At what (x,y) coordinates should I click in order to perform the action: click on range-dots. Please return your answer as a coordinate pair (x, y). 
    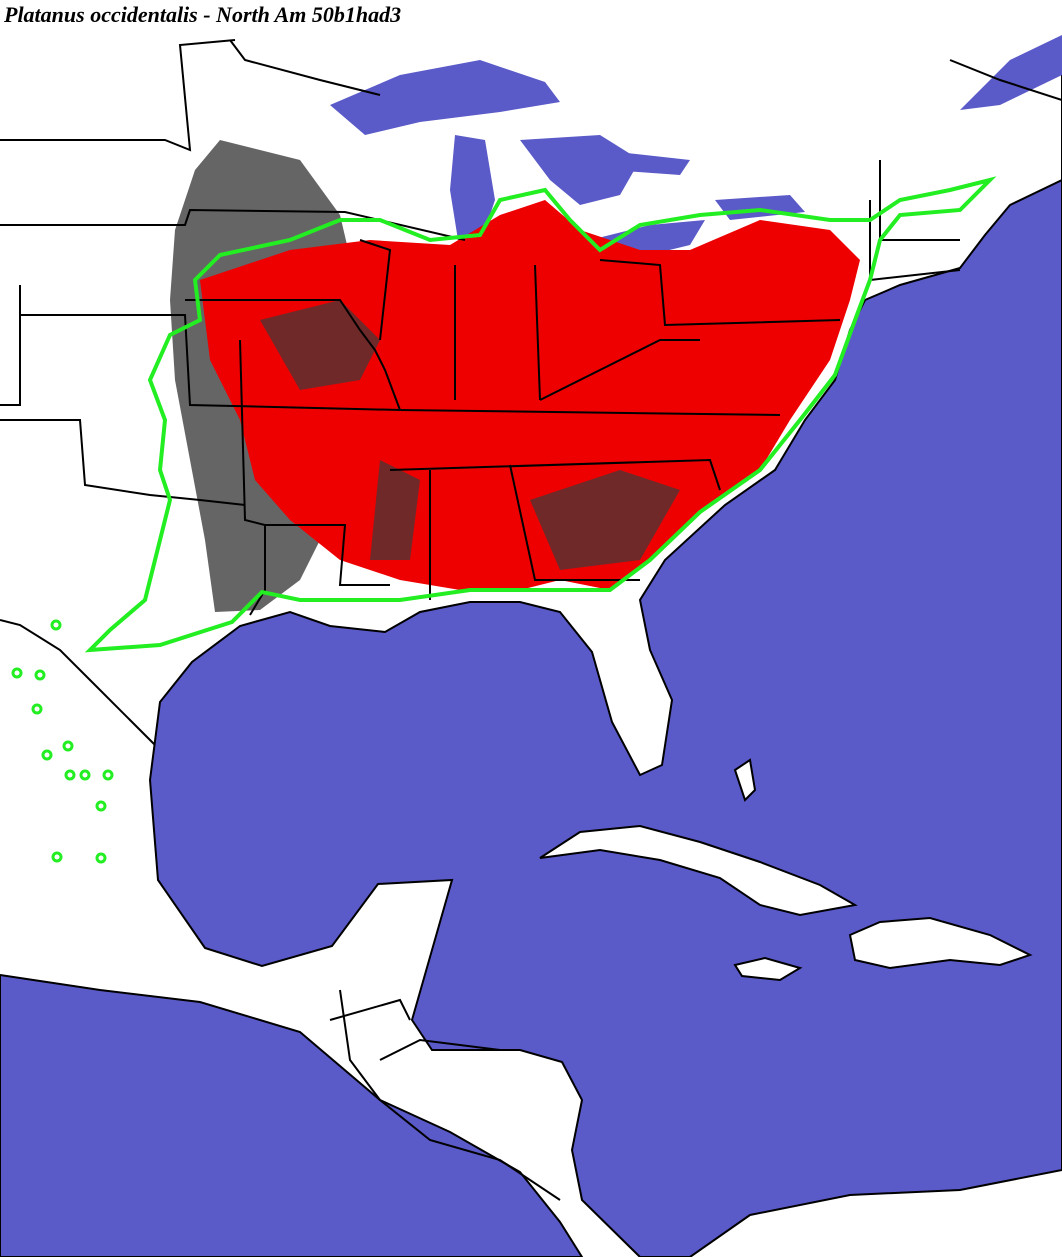
    Looking at the image, I should click on (62, 741).